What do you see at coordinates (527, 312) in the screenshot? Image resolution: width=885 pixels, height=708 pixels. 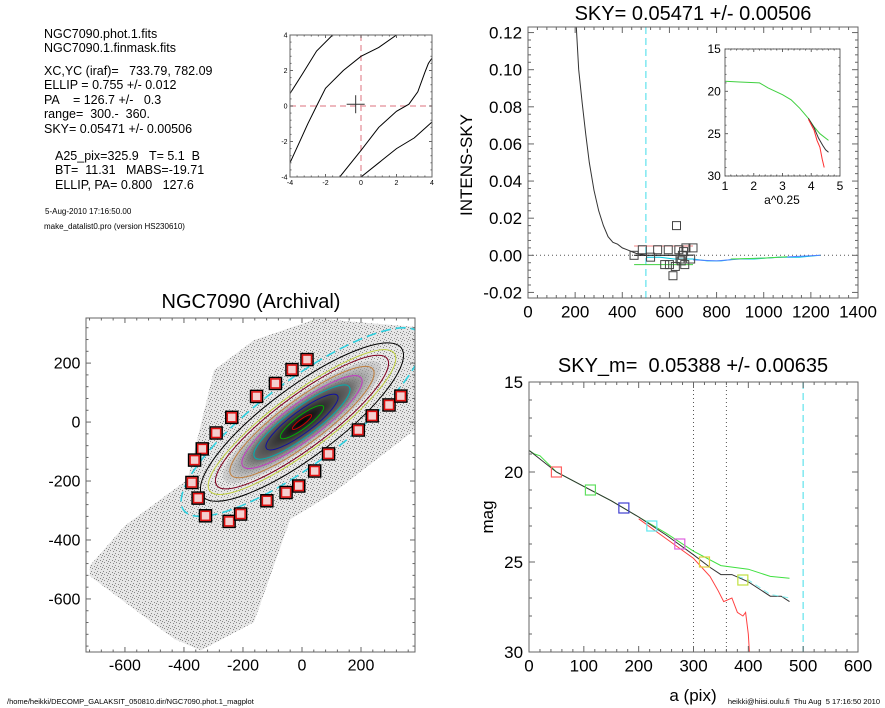 I see `sky-plot-xtick-label: 0` at bounding box center [527, 312].